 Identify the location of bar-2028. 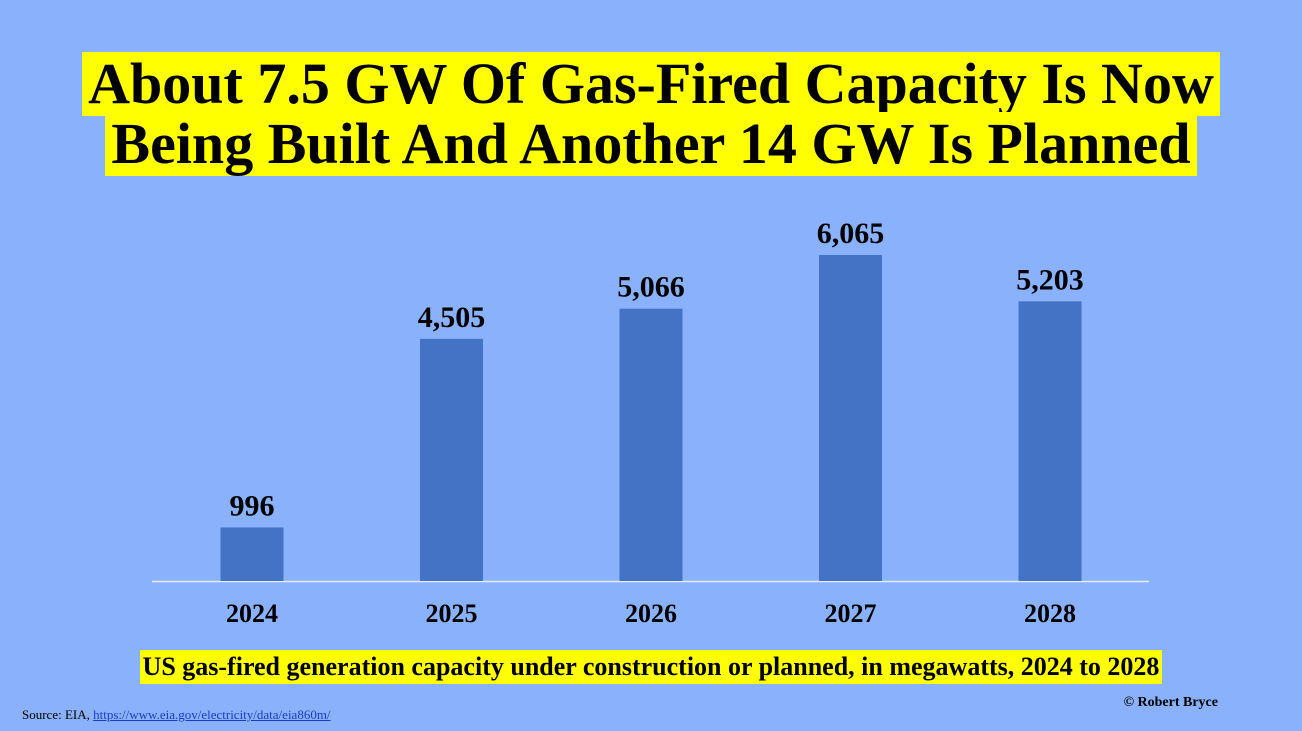
(1050, 441).